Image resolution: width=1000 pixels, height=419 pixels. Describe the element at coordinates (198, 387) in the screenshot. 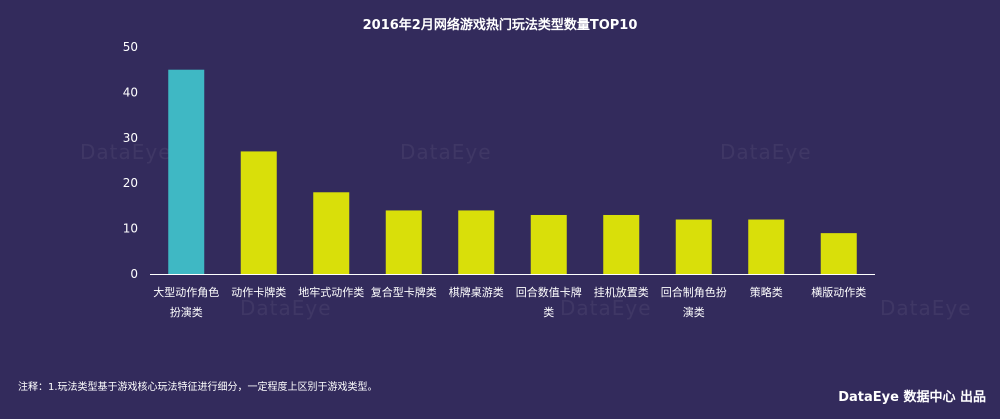

I see `footnote: 注释：1.玩法类型基于游戏核心玩法特征进行细分，一定程度上区别于游戏类型。` at that location.